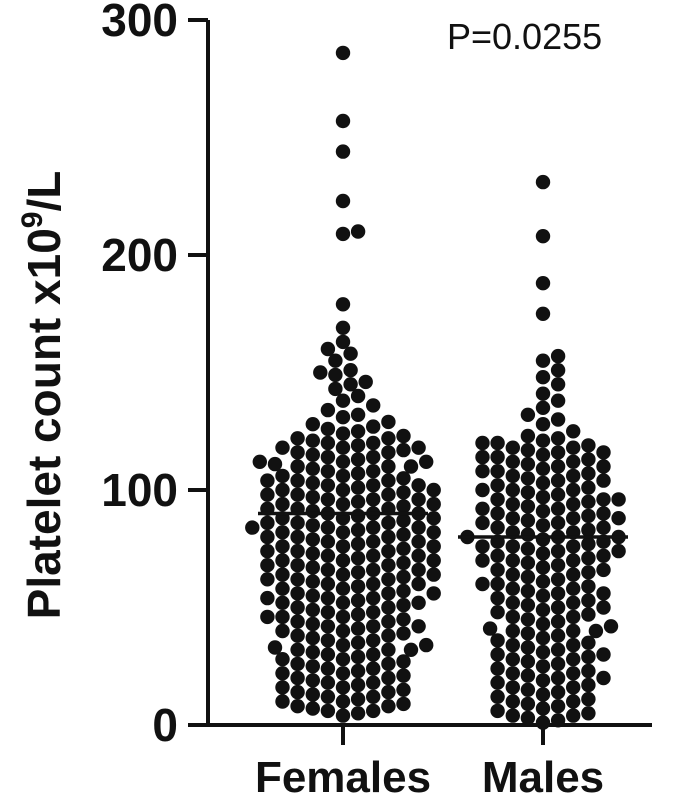 The image size is (685, 810). Describe the element at coordinates (32, 220) in the screenshot. I see `y-axis-title-superscript: 9` at that location.